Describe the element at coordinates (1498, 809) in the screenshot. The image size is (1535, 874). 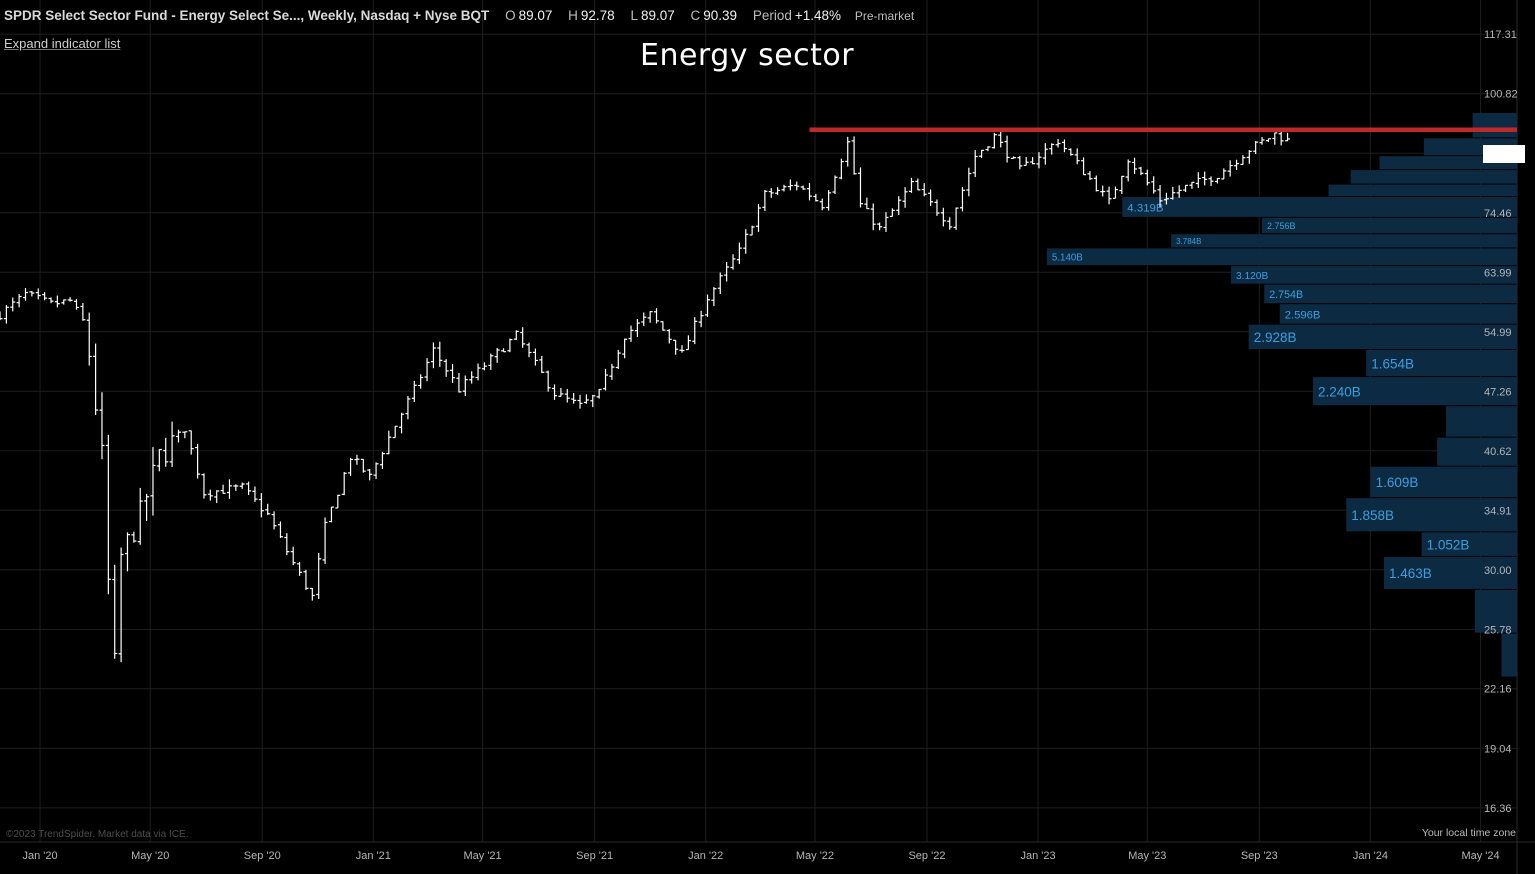
I see `y-tick-label: 16.36` at that location.